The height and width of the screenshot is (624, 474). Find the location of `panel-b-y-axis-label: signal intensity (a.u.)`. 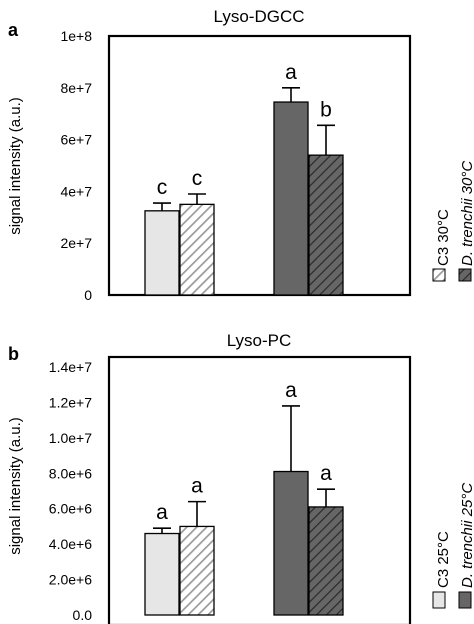

panel-b-y-axis-label: signal intensity (a.u.) is located at coordinates (15, 486).